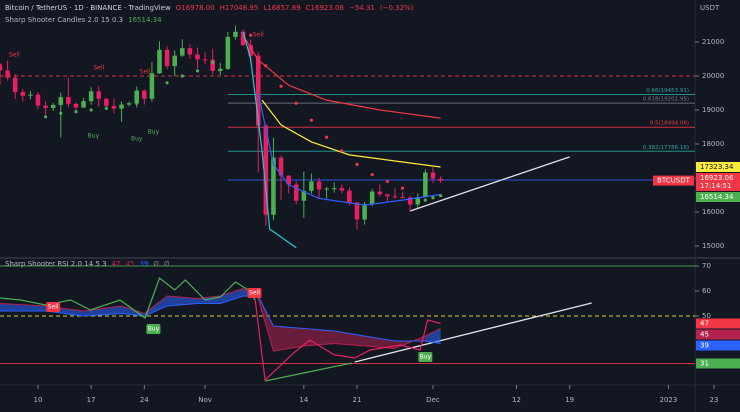 This screenshot has height=412, width=740. I want to click on axis-value-label: 16923.06, so click(717, 178).